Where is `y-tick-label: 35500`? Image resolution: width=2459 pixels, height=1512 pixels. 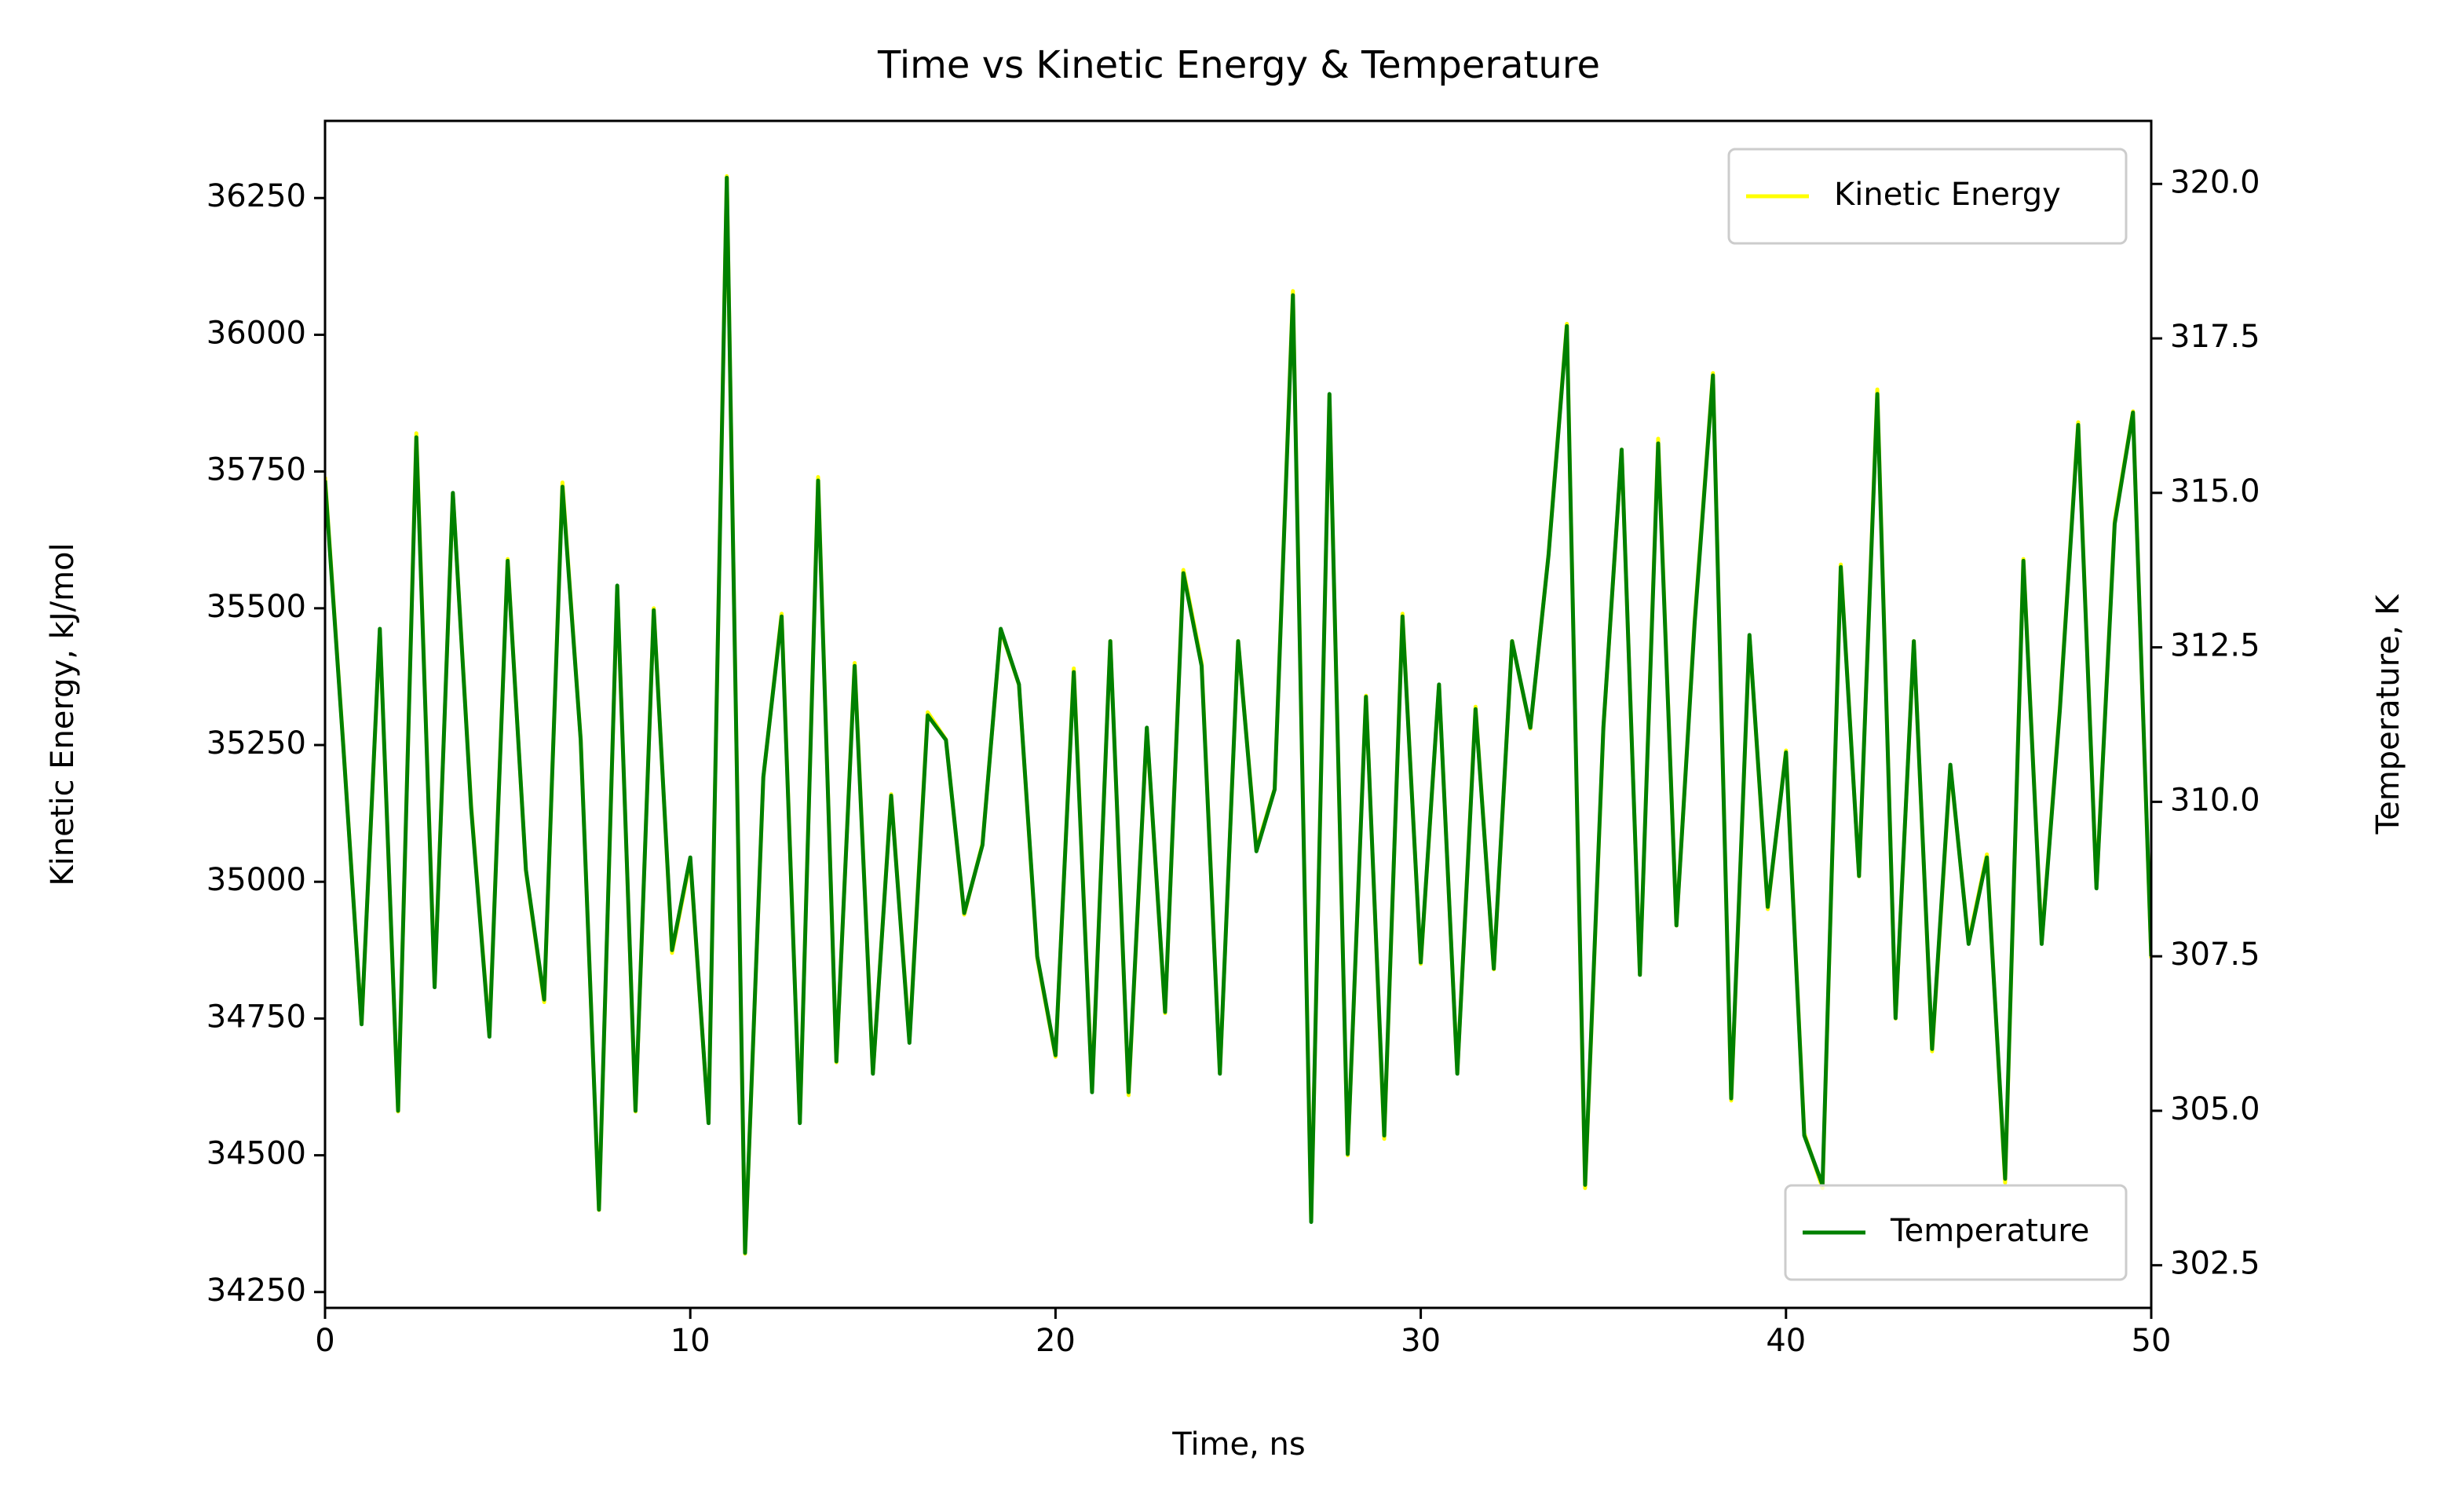 y-tick-label: 35500 is located at coordinates (256, 607).